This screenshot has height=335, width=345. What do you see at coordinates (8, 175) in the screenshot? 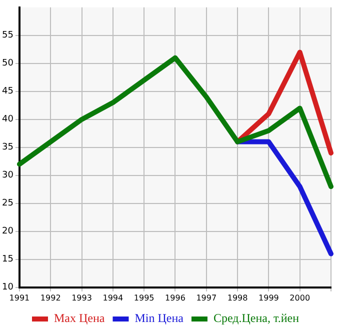
I see `y-tick-label: 30` at bounding box center [8, 175].